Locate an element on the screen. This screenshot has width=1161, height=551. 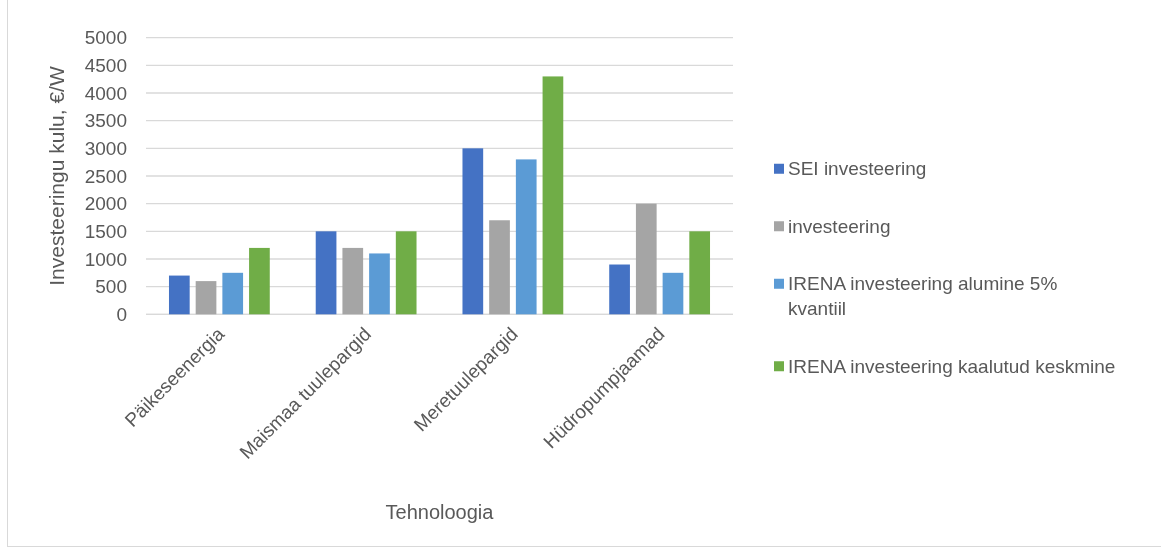
y-axis-title: Investeeringu kulu, €/W is located at coordinates (56, 176).